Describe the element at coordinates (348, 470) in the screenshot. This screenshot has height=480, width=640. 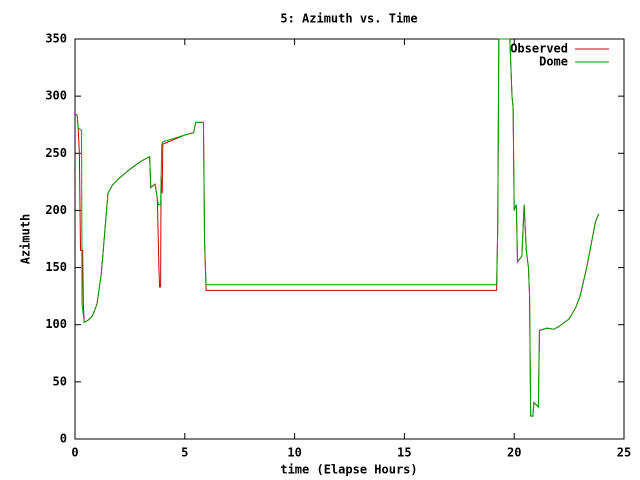
I see `x-axis-label: time (Elapse Hours)` at that location.